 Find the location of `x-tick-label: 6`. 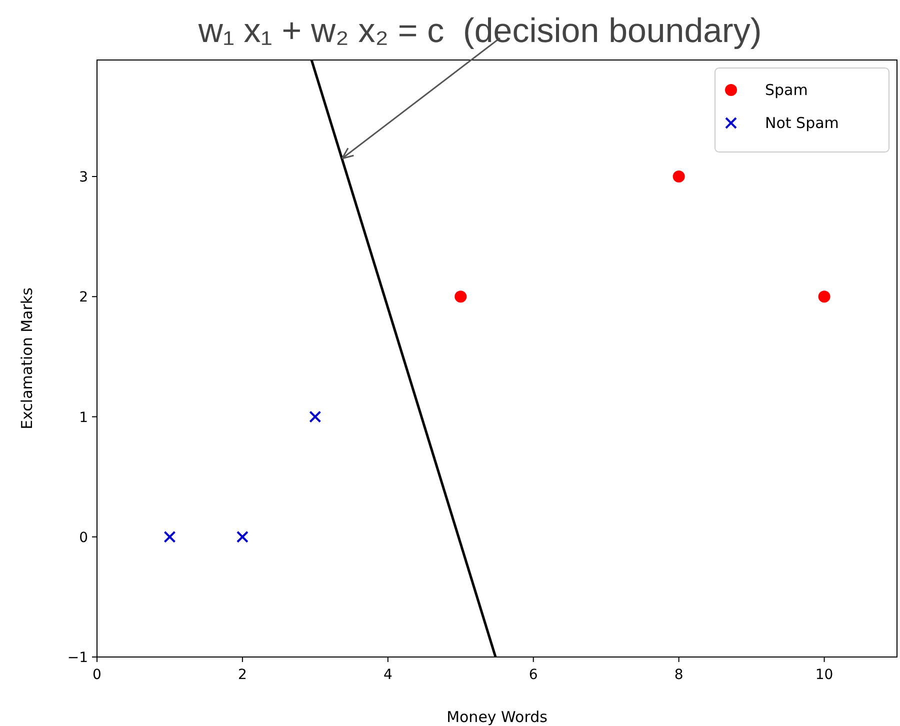

x-tick-label: 6 is located at coordinates (533, 675).